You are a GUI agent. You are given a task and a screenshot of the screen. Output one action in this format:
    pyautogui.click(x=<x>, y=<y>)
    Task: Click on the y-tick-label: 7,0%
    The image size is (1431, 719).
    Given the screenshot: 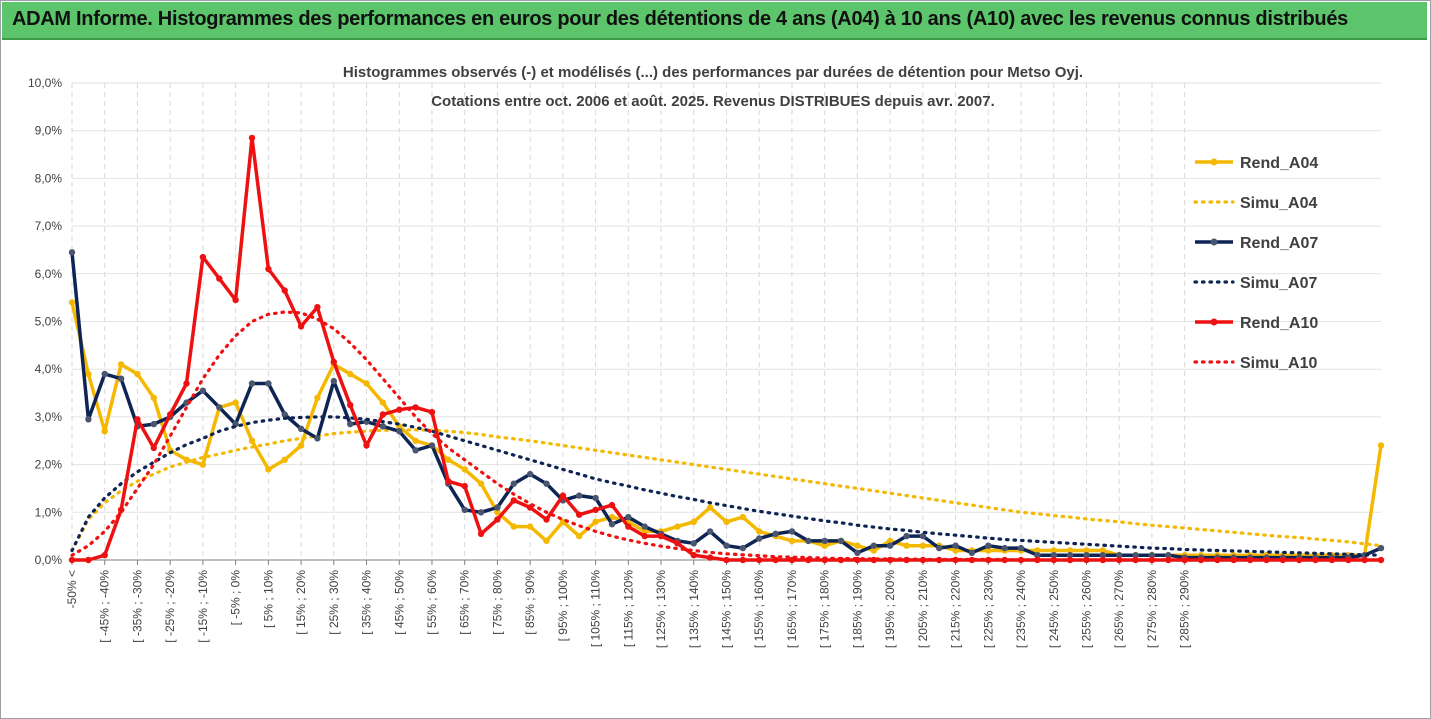 What is the action you would take?
    pyautogui.click(x=49, y=226)
    